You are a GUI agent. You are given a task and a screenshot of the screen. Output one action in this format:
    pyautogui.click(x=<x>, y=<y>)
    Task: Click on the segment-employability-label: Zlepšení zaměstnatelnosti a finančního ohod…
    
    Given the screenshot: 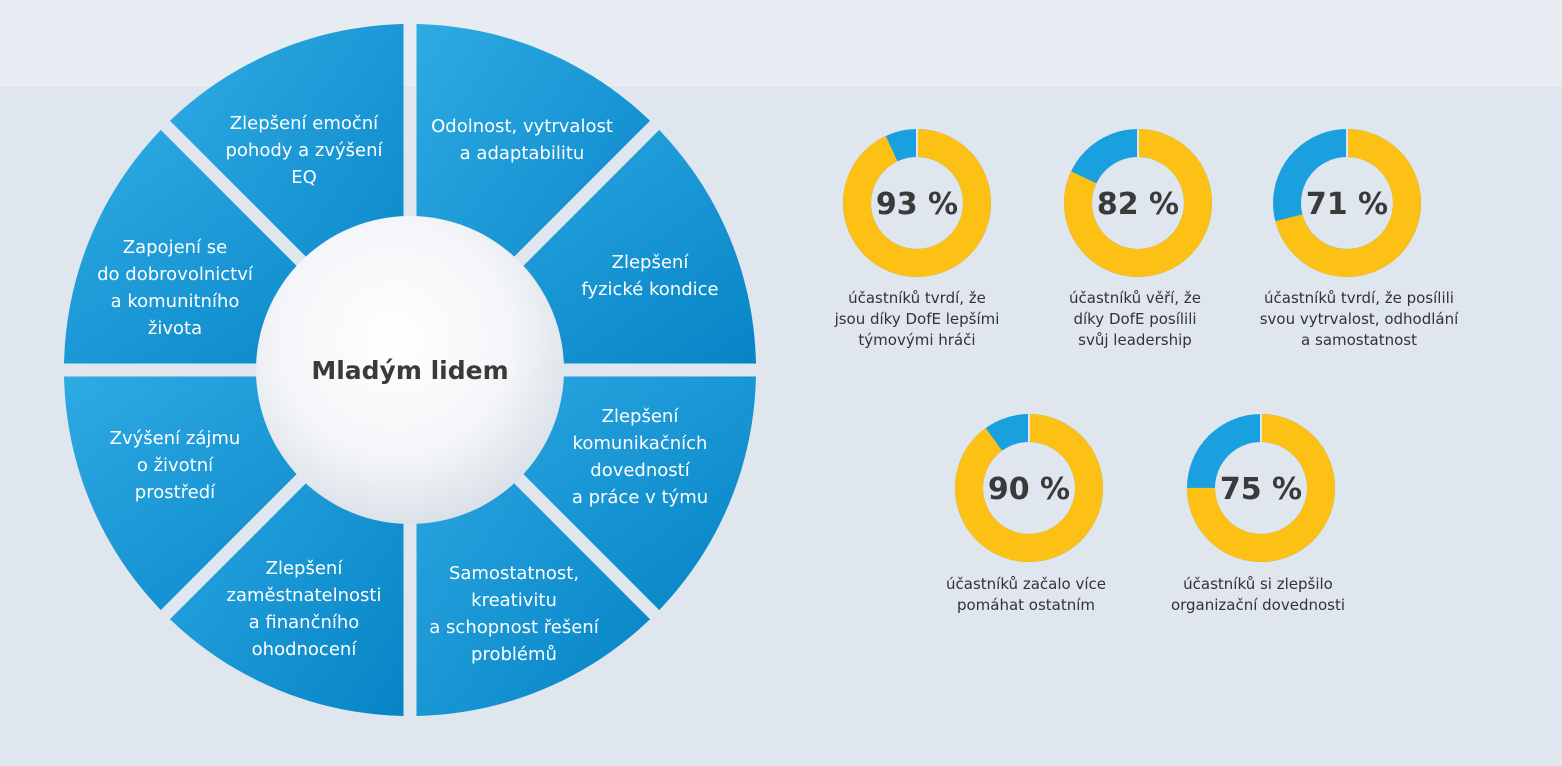 What is the action you would take?
    pyautogui.click(x=304, y=609)
    